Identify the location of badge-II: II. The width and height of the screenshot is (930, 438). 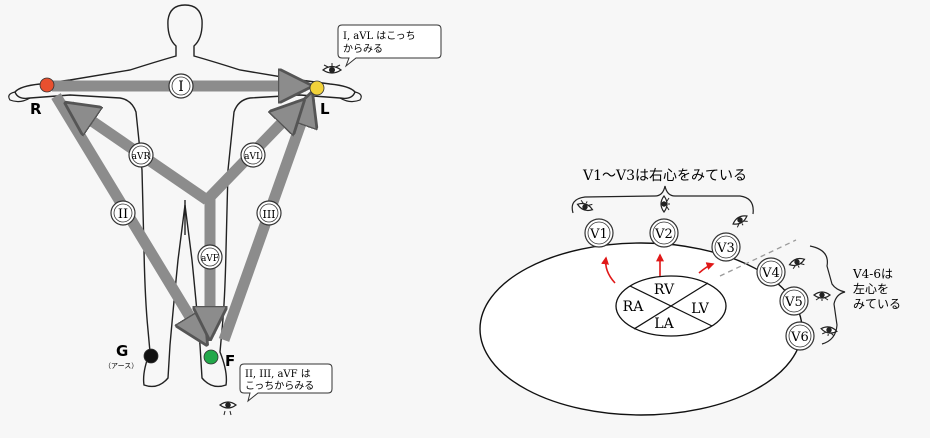
(123, 213).